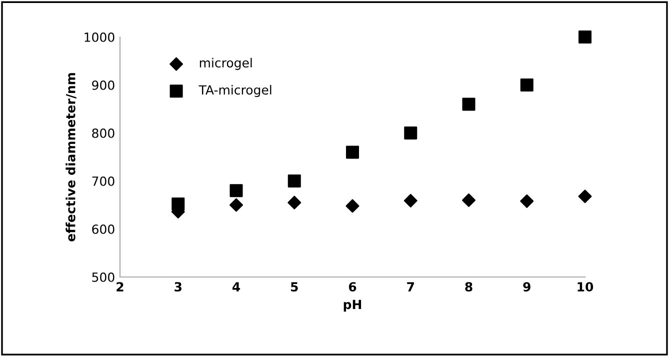 The width and height of the screenshot is (669, 356). Describe the element at coordinates (526, 287) in the screenshot. I see `x-tick-label: 9` at that location.